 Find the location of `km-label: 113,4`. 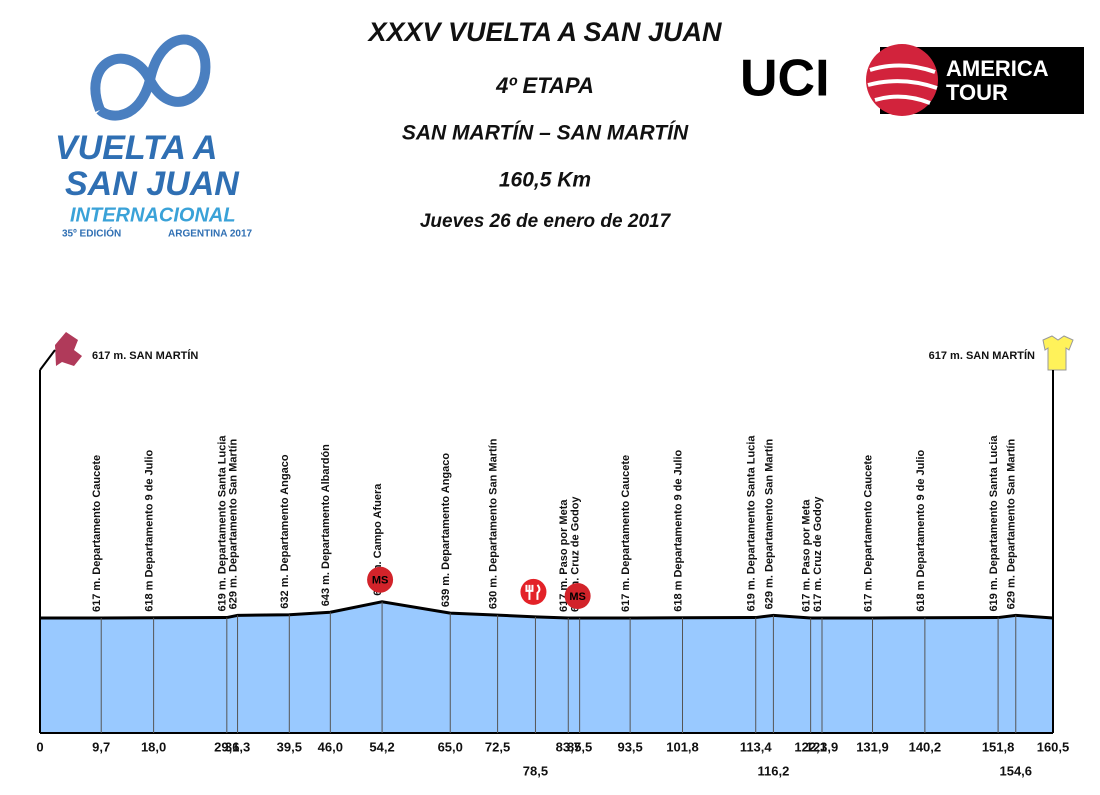

km-label: 113,4 is located at coordinates (756, 746).